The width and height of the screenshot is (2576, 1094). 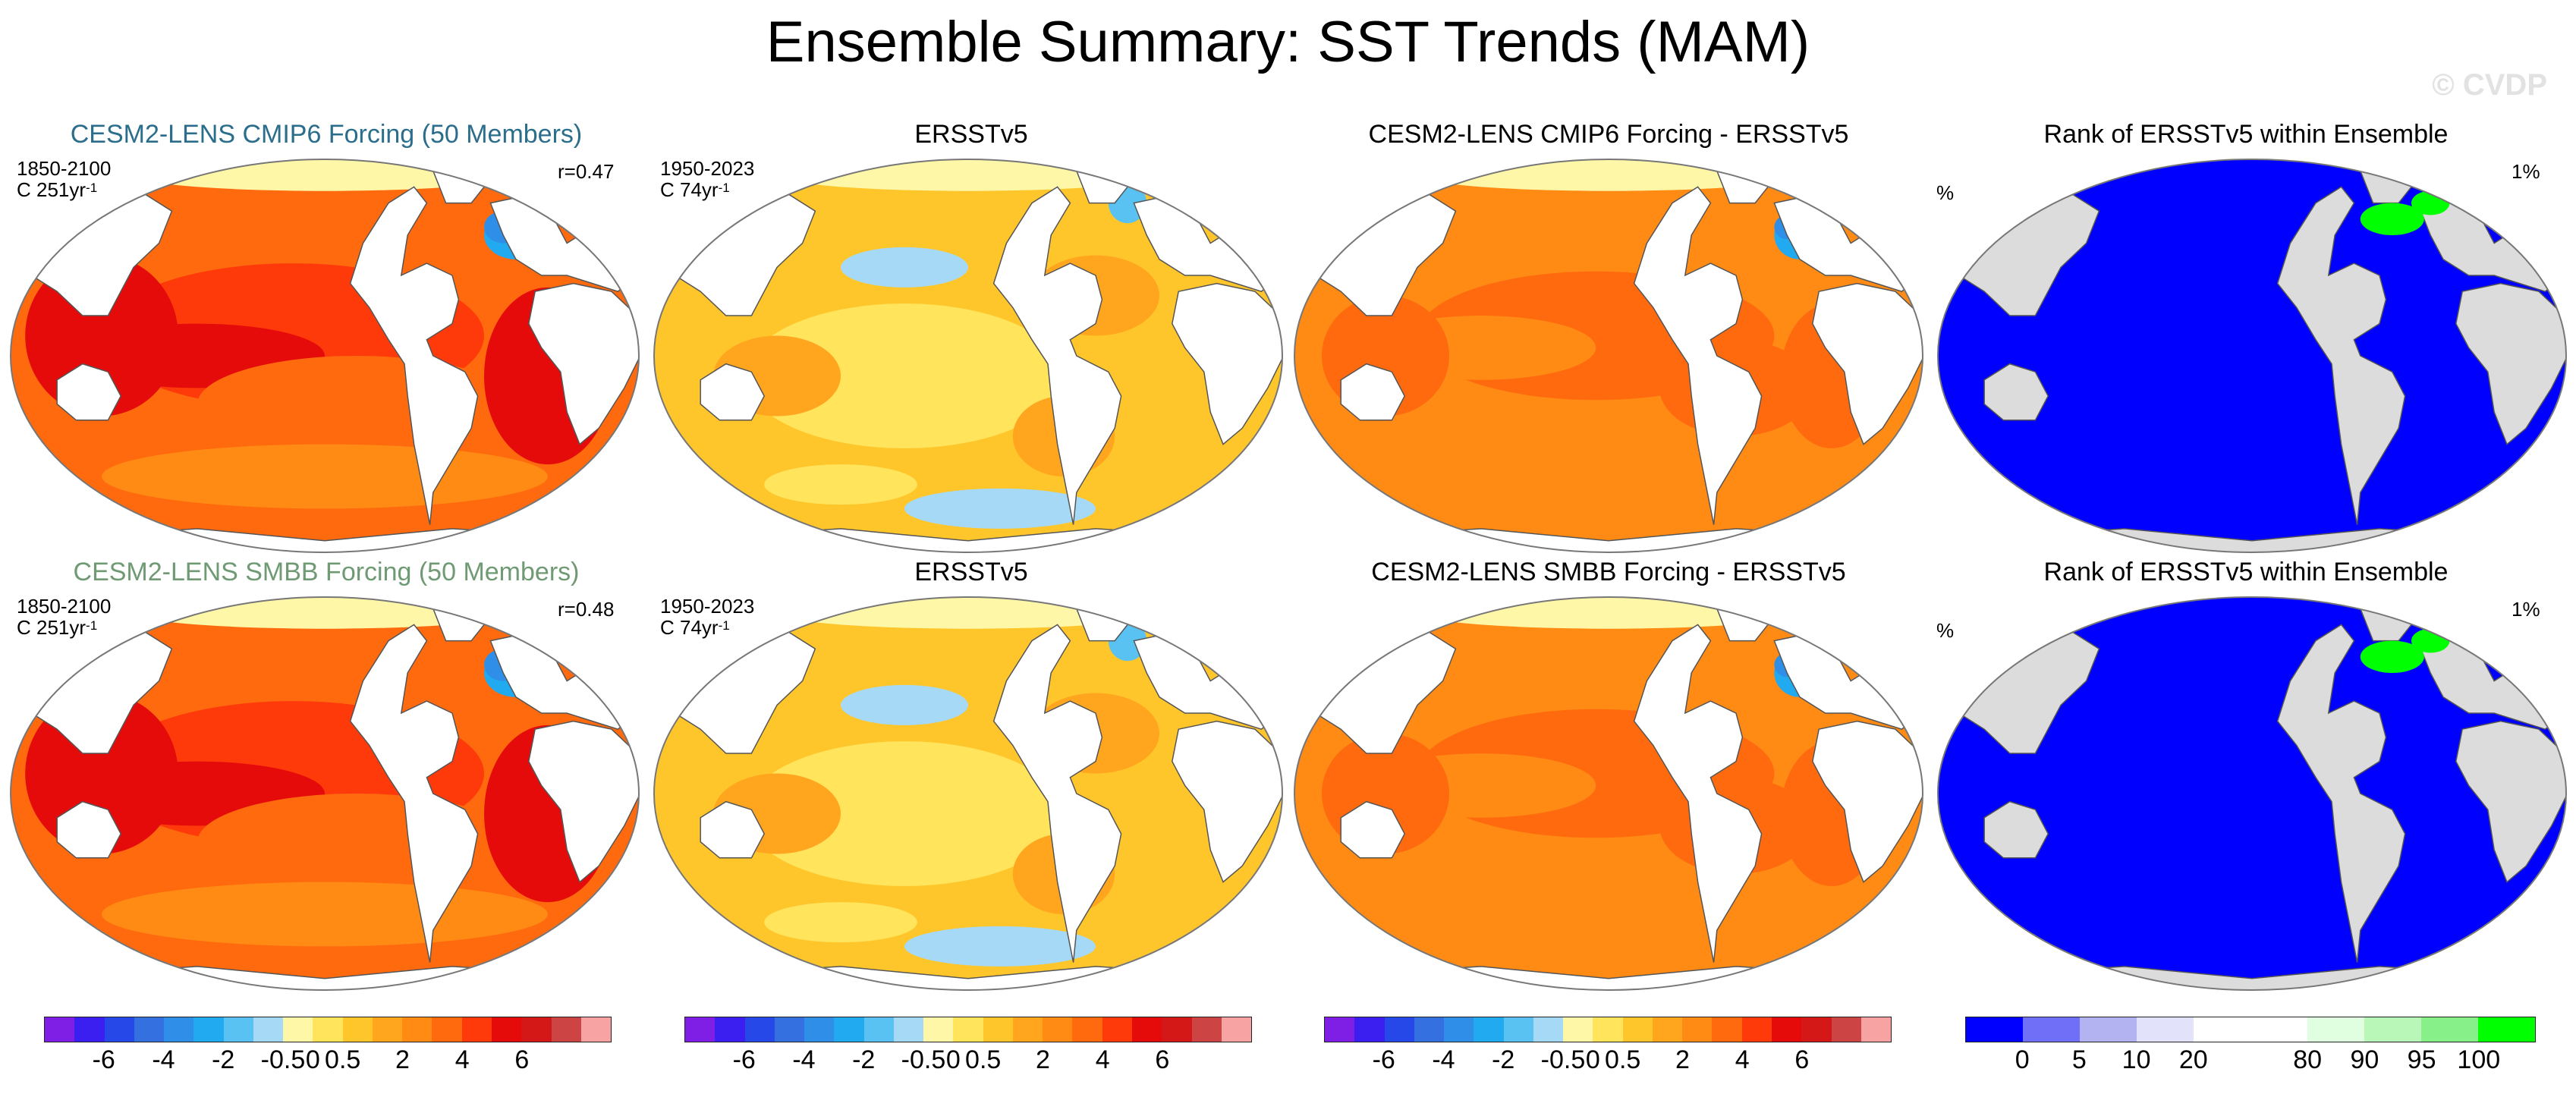 I want to click on colorbar-tick-label: -6, so click(x=1383, y=1059).